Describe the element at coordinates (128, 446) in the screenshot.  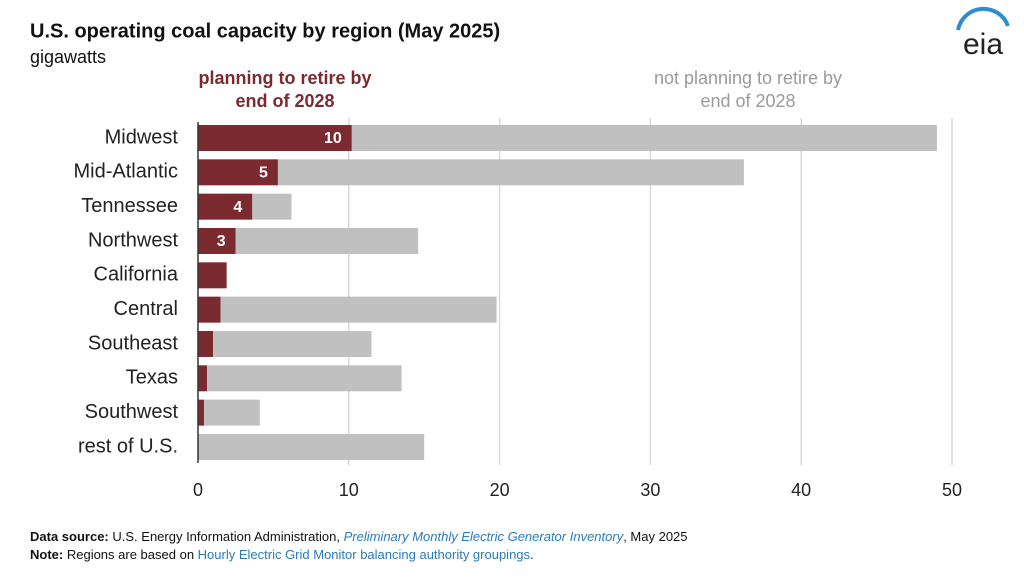
I see `y-tick-label: rest of U.S.` at that location.